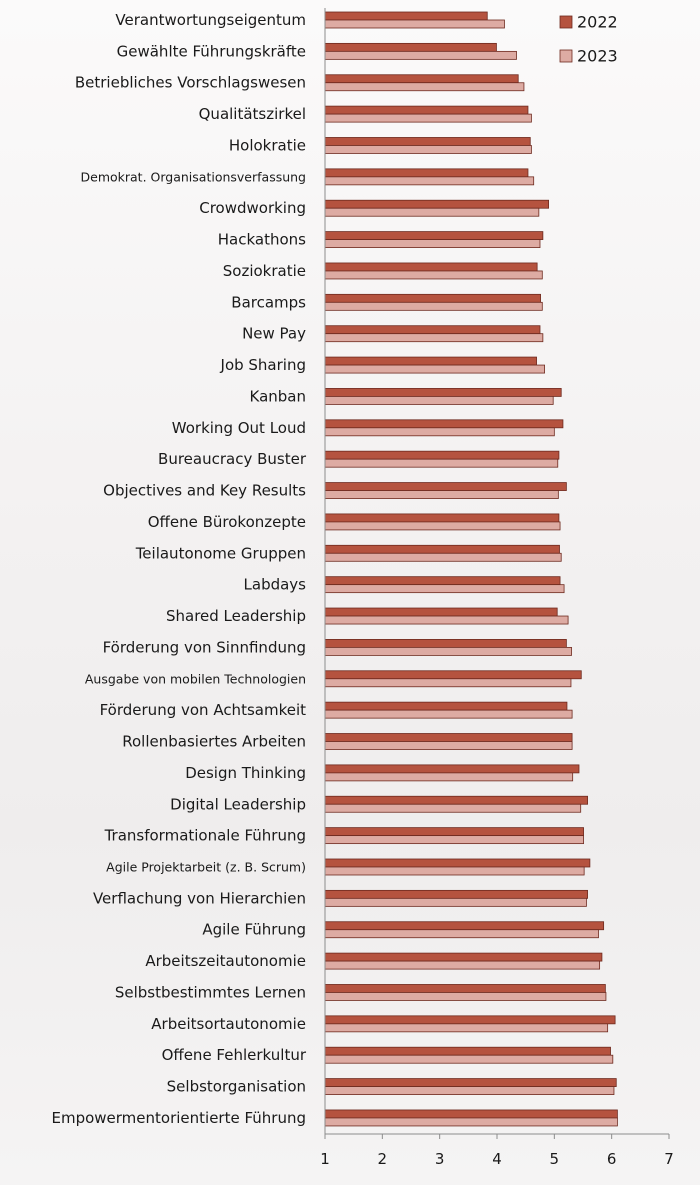  Describe the element at coordinates (205, 836) in the screenshot. I see `category-label: Transformationale Führung` at that location.